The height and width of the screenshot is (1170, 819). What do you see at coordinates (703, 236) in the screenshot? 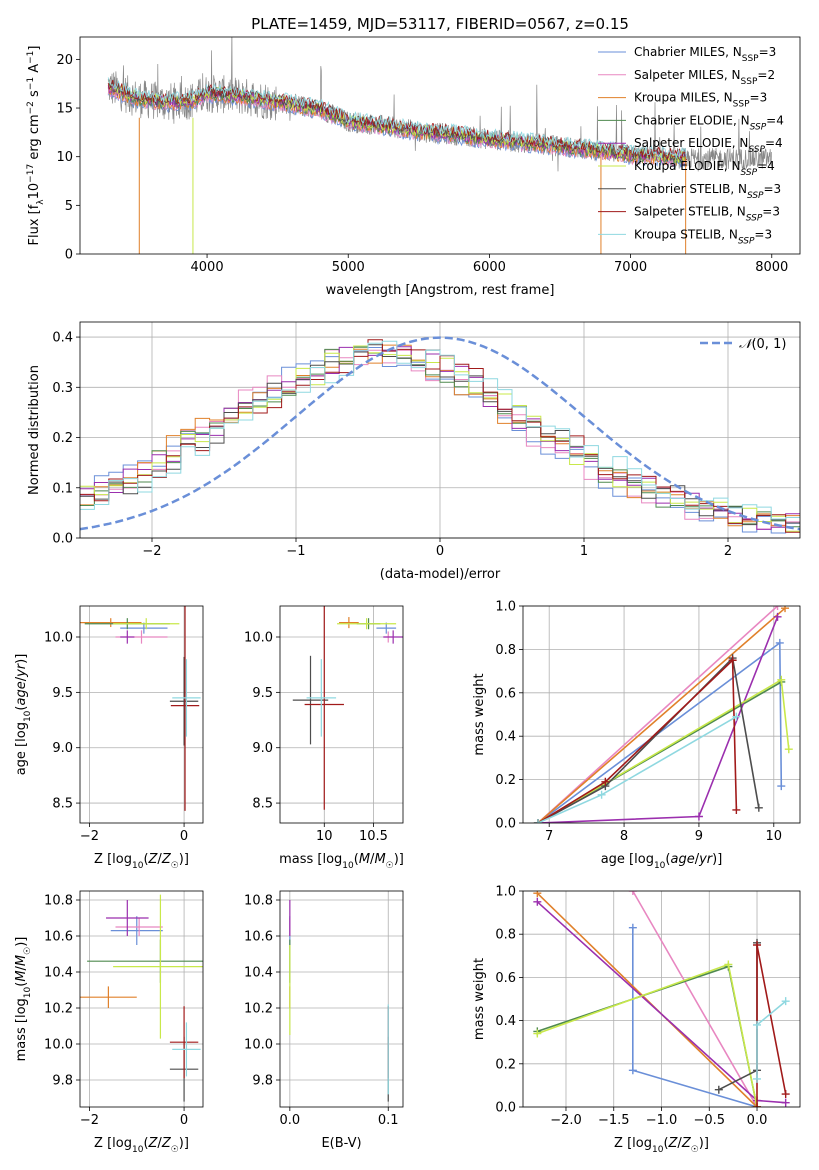
I see `legend-label: Kroupa STELIB, NSSP=3` at bounding box center [703, 236].